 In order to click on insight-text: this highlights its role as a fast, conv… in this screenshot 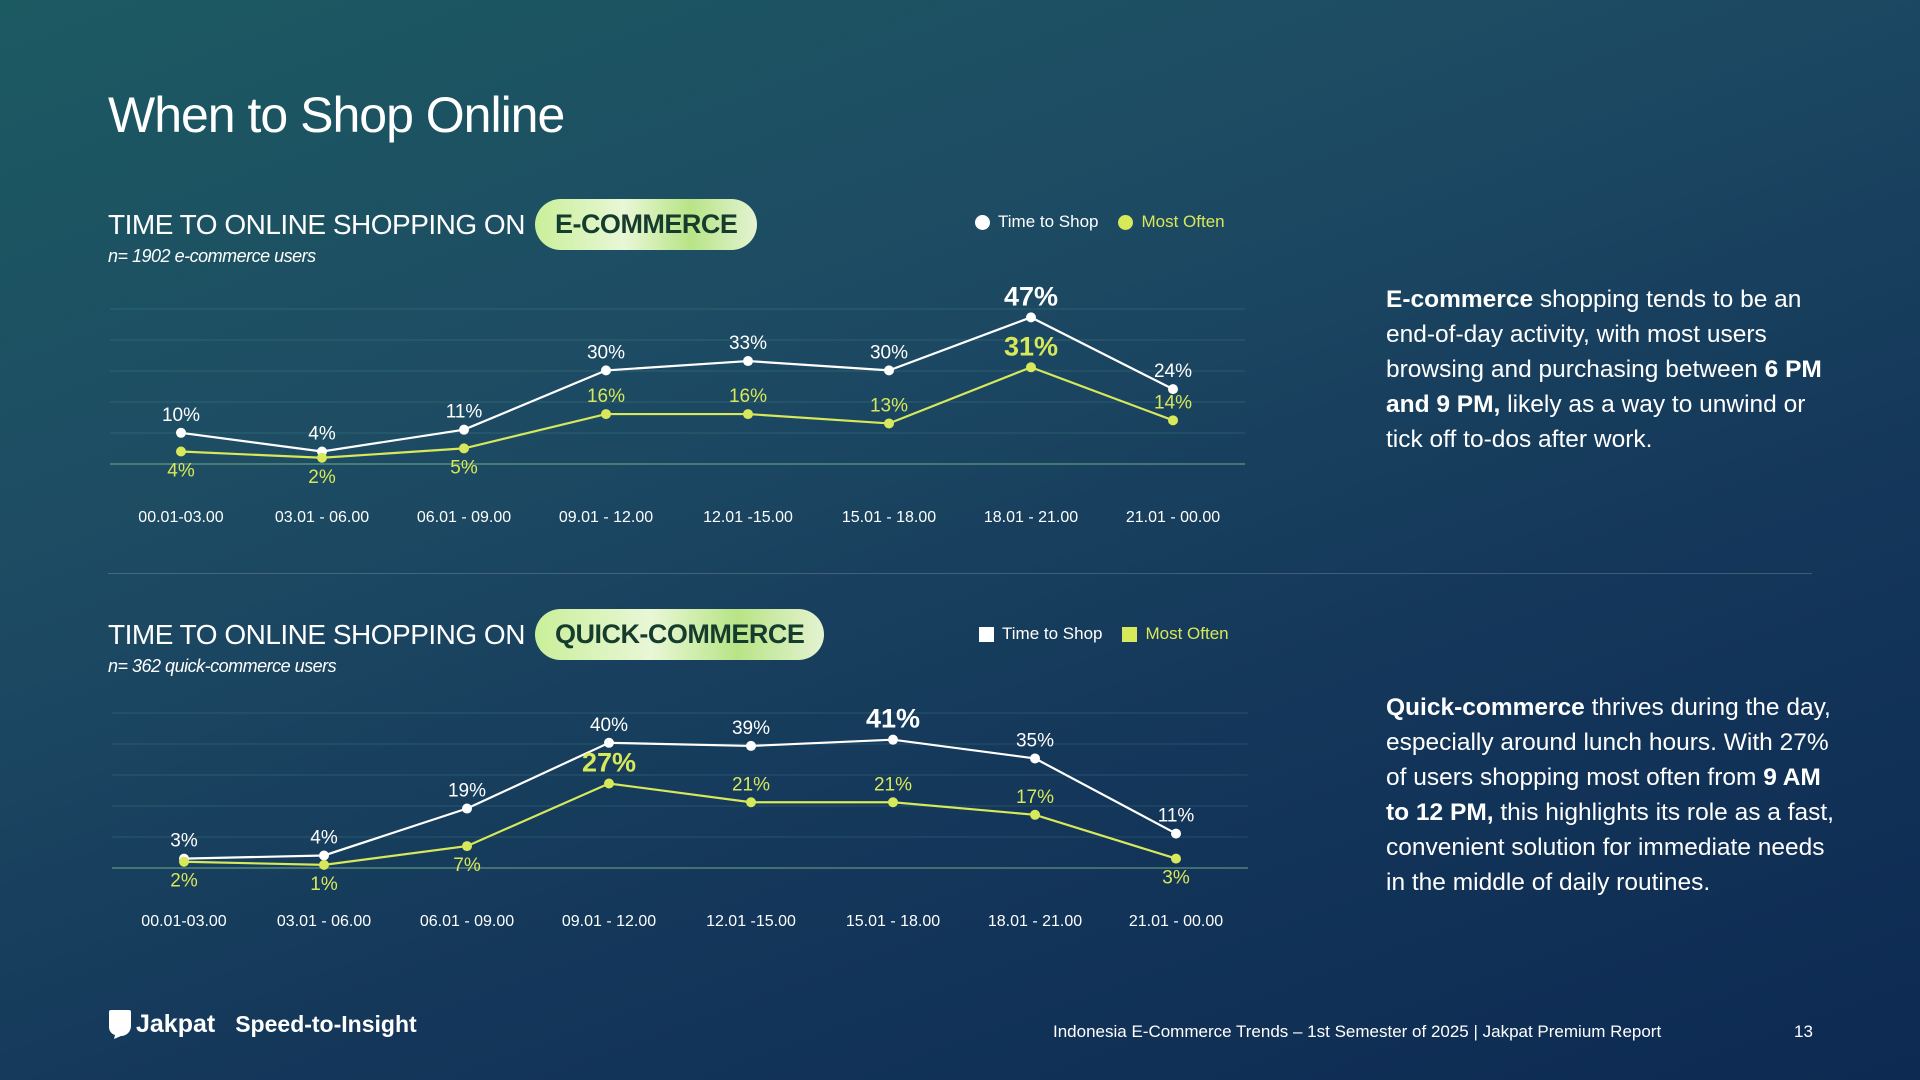, I will do `click(1610, 847)`.